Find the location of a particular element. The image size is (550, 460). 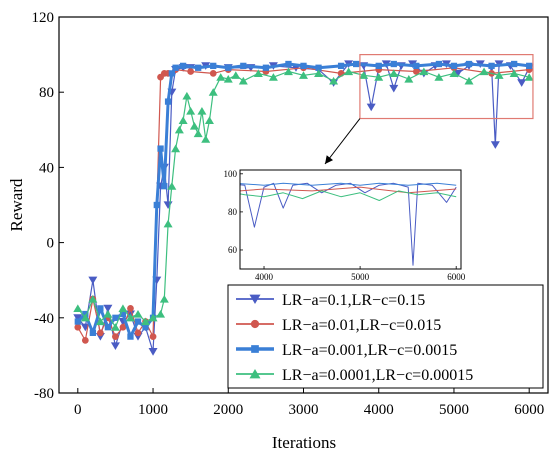

legend-entry: LR−a=0.001,LR−c=0.0015 is located at coordinates (346, 350).